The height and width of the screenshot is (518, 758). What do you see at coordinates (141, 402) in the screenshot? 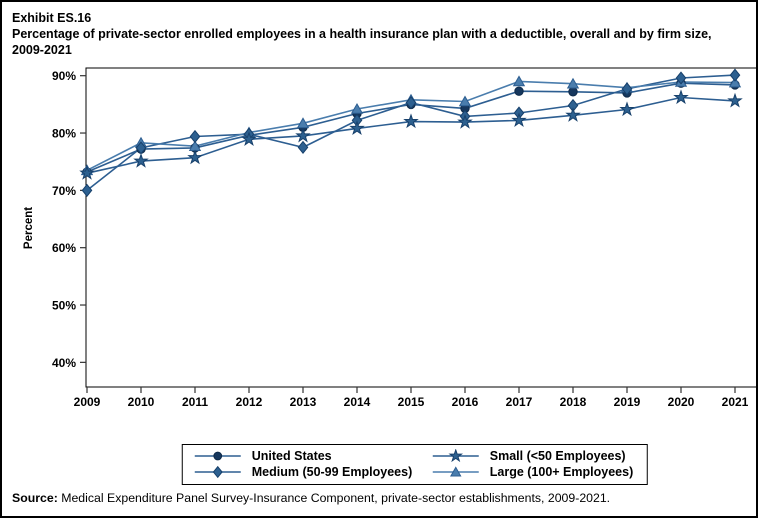
I see `svg-text: 2010` at bounding box center [141, 402].